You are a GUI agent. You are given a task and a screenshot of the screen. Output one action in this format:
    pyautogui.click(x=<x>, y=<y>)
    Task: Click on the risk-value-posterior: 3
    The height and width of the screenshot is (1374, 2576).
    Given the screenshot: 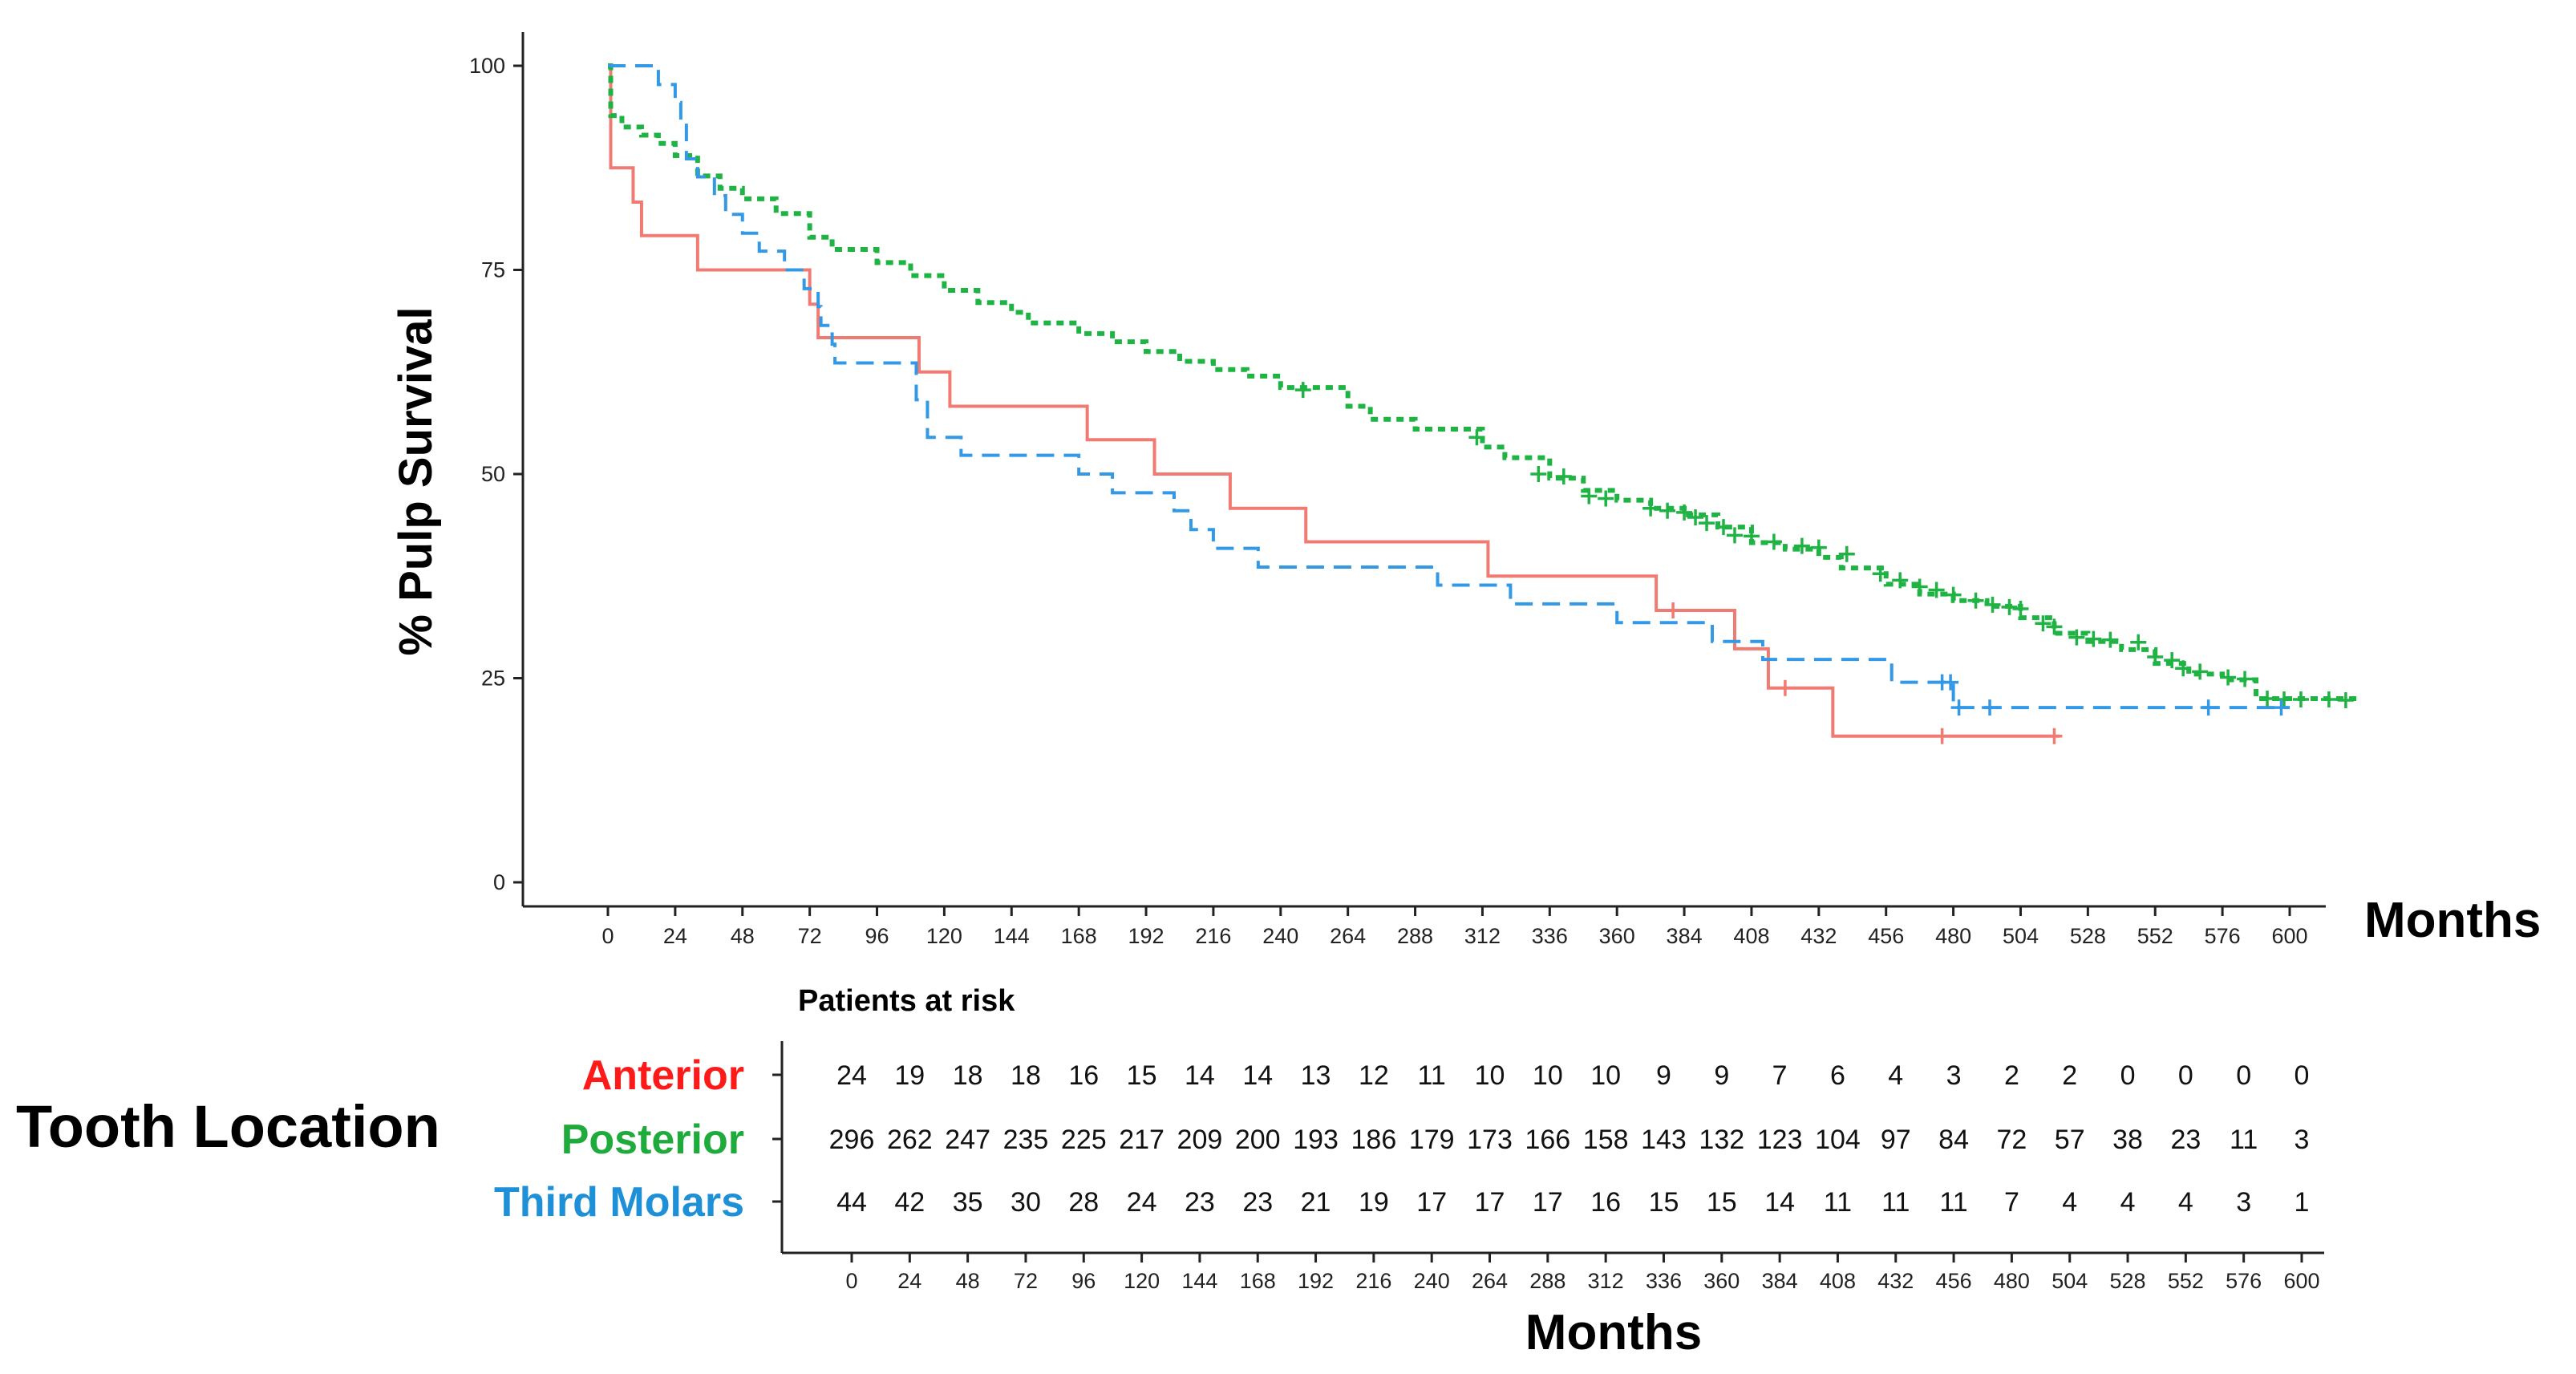 What is the action you would take?
    pyautogui.click(x=2302, y=1140)
    